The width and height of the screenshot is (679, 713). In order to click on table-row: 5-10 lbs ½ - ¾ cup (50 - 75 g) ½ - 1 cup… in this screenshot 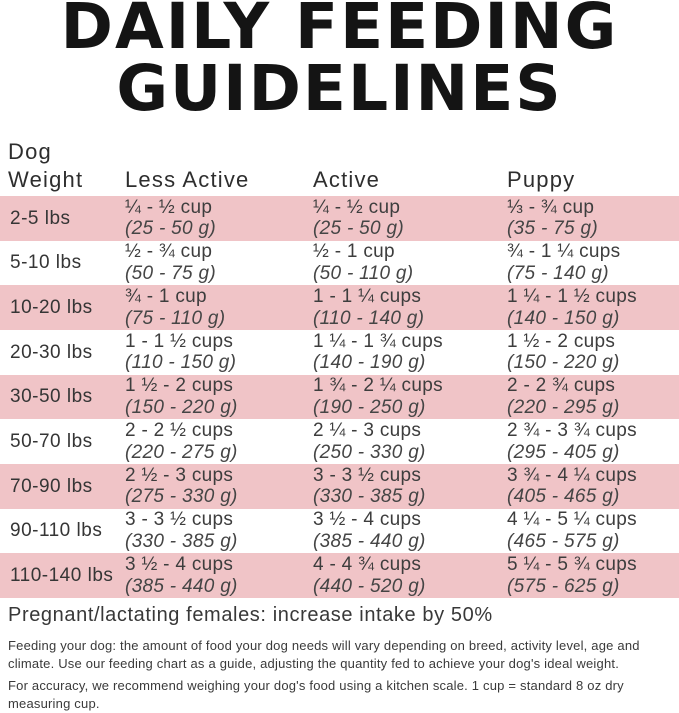, I will do `click(339, 263)`.